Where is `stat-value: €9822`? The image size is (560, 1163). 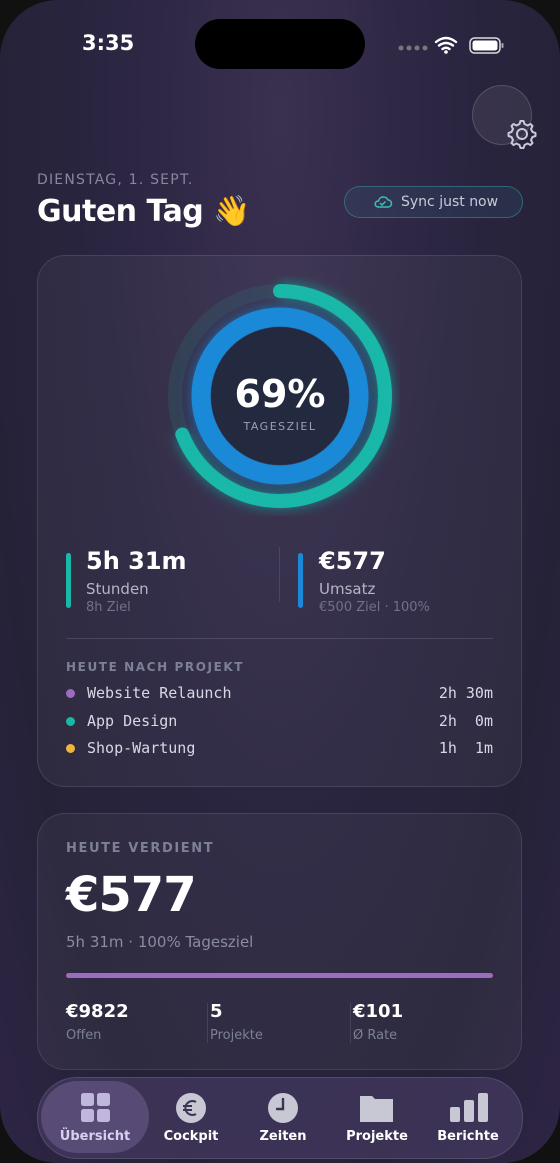 stat-value: €9822 is located at coordinates (97, 1011).